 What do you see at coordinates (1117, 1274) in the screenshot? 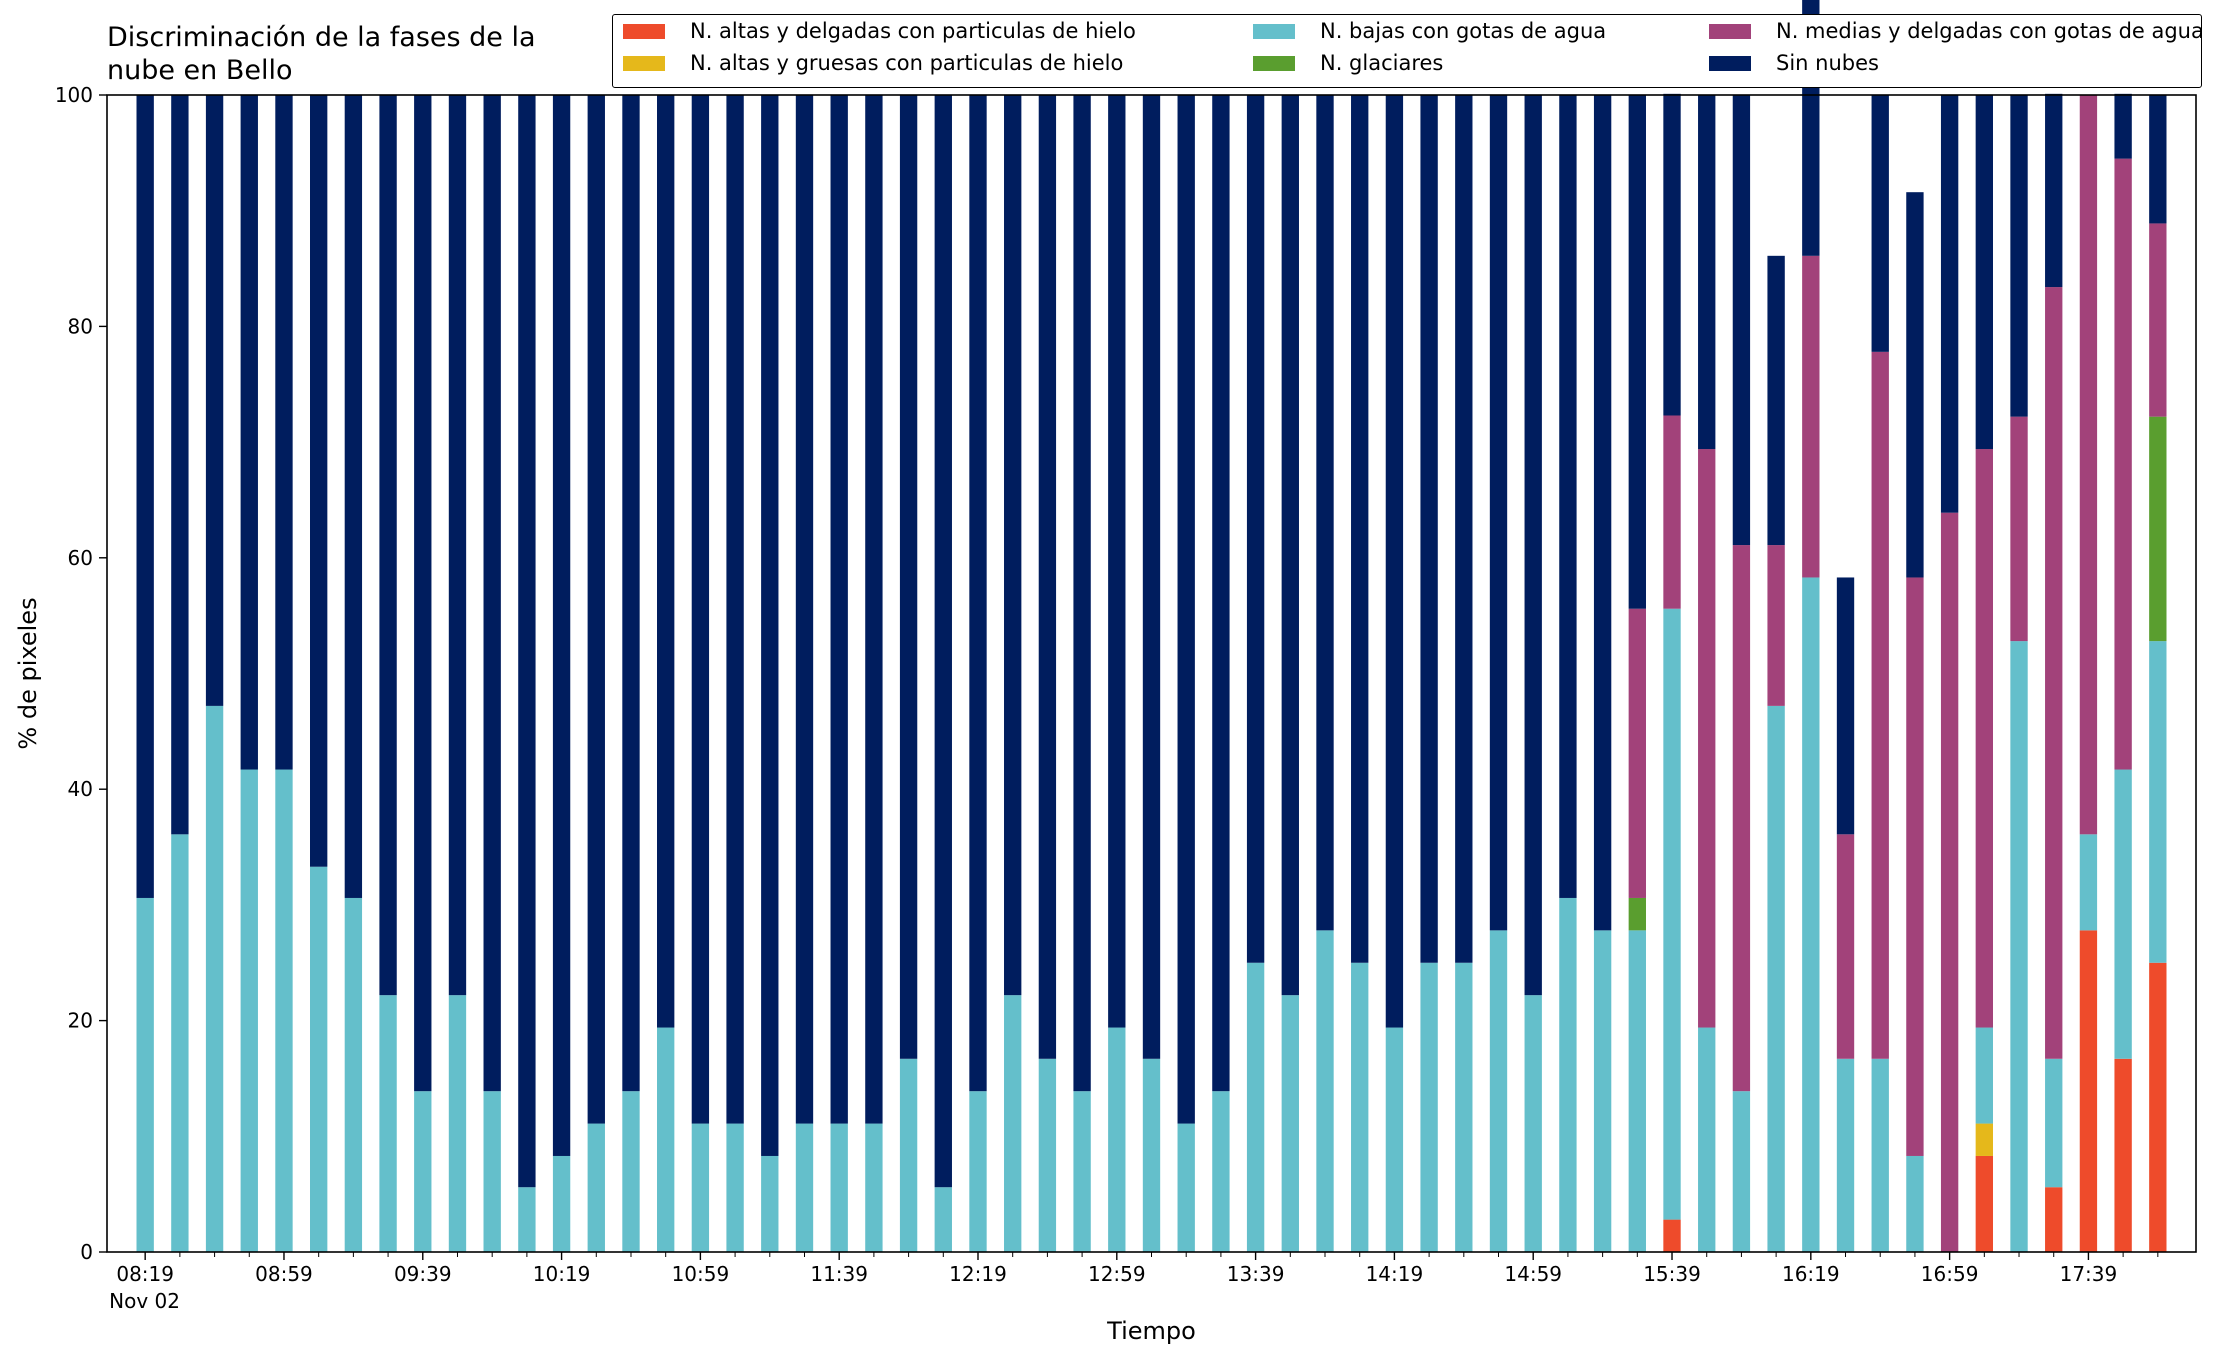
I see `x-tick-label: 12:59` at bounding box center [1117, 1274].